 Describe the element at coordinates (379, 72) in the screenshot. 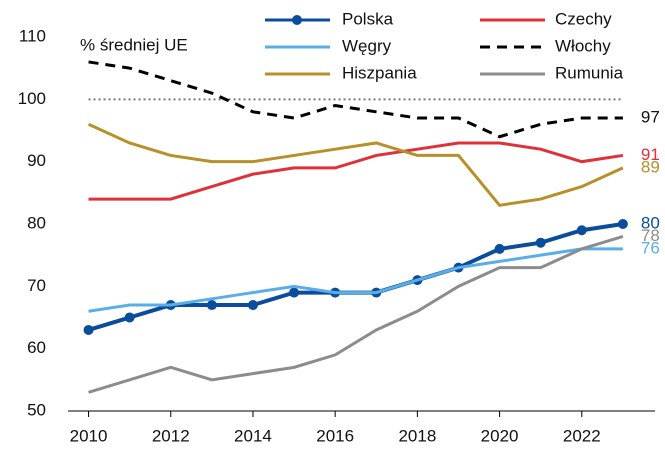

I see `legend-label: Hiszpania` at that location.